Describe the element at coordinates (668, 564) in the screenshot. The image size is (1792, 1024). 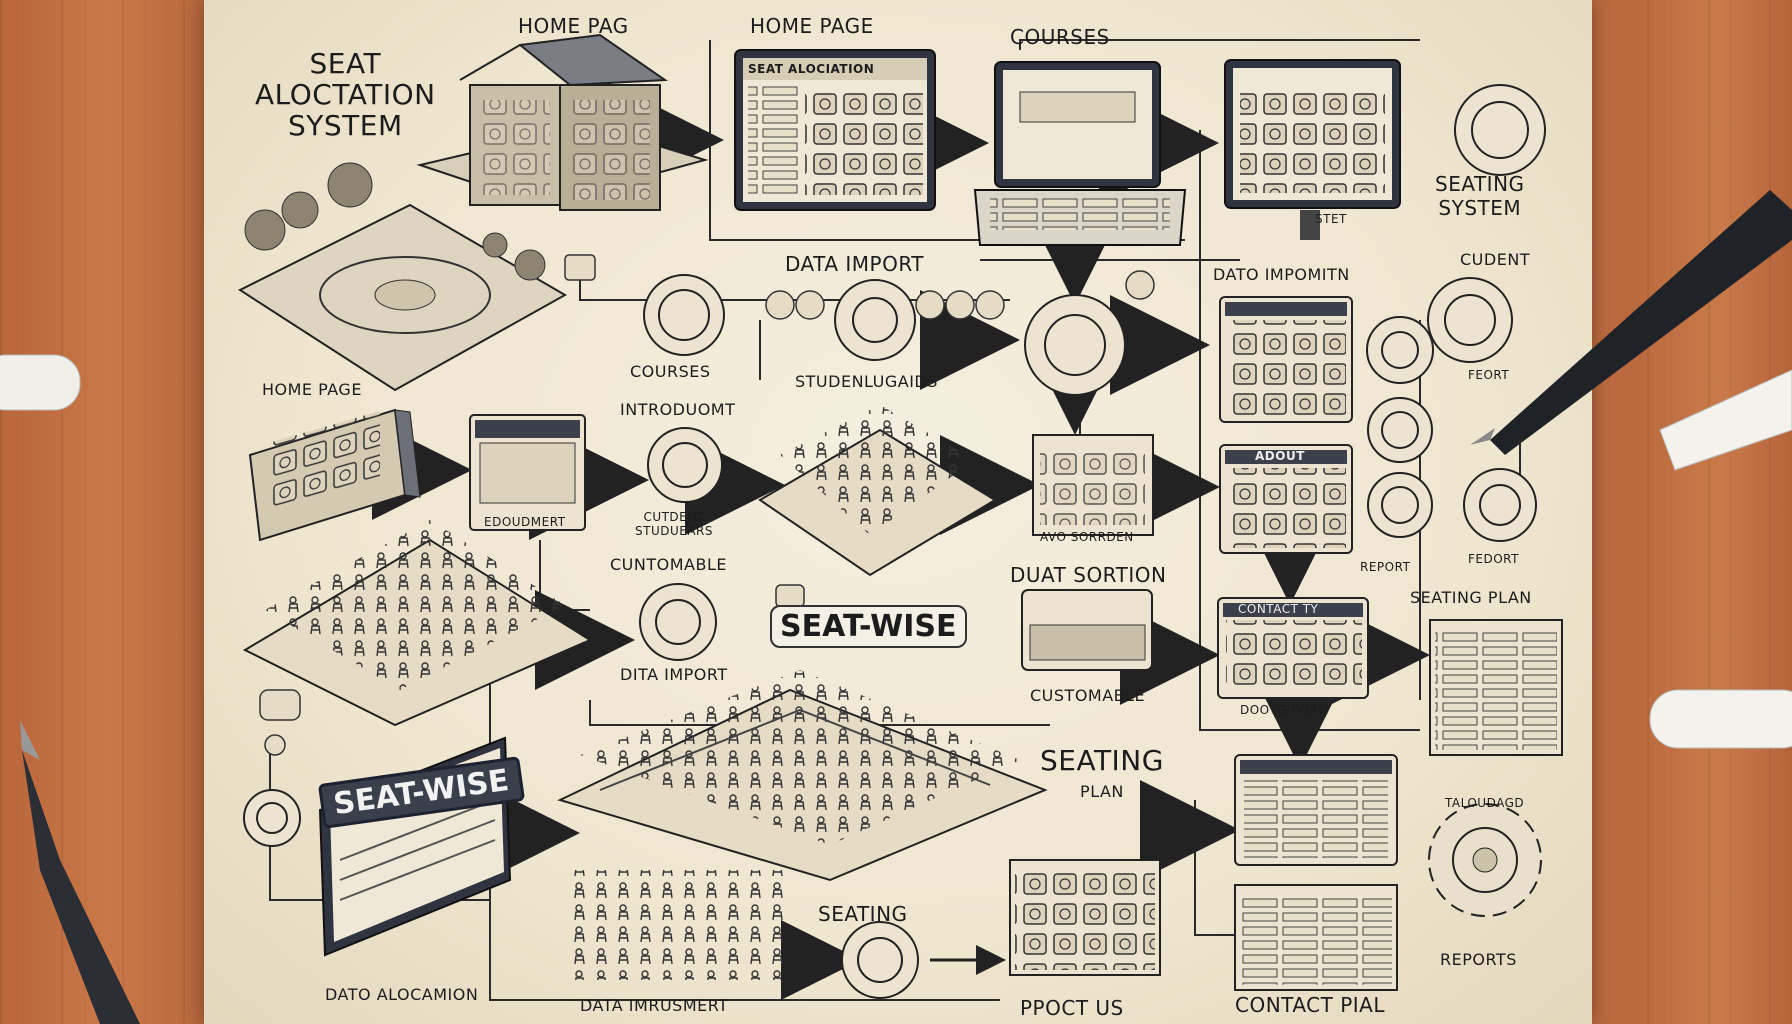
I see `label-cuntomable: CUNTOMABLE` at that location.